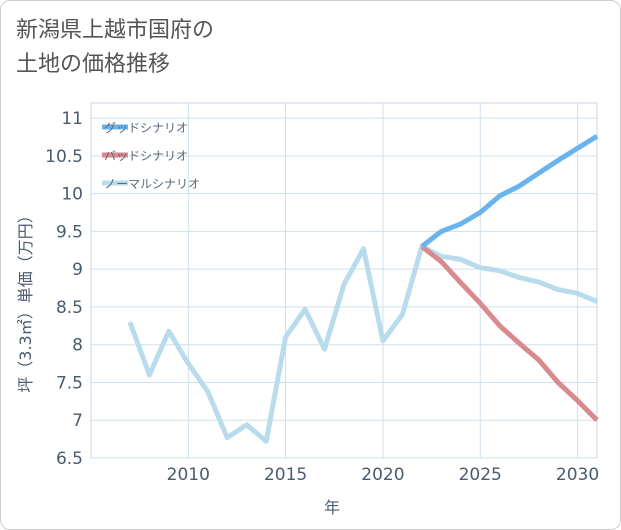  I want to click on chart-title: 新潟県上越市国府の 土地の価格推移, so click(115, 47).